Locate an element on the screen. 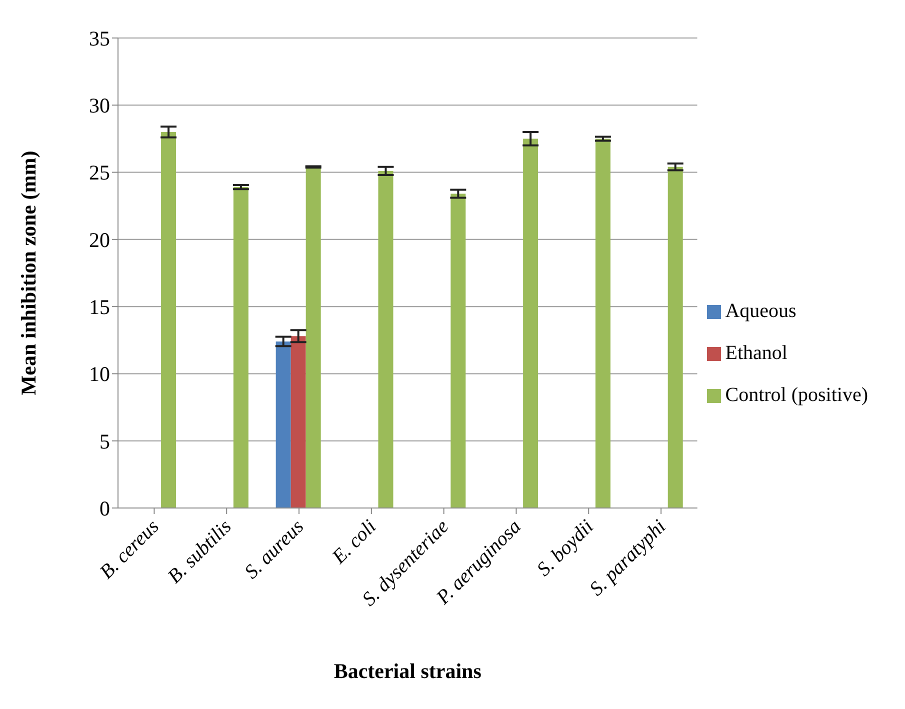  legend-label: Ethanol is located at coordinates (756, 353).